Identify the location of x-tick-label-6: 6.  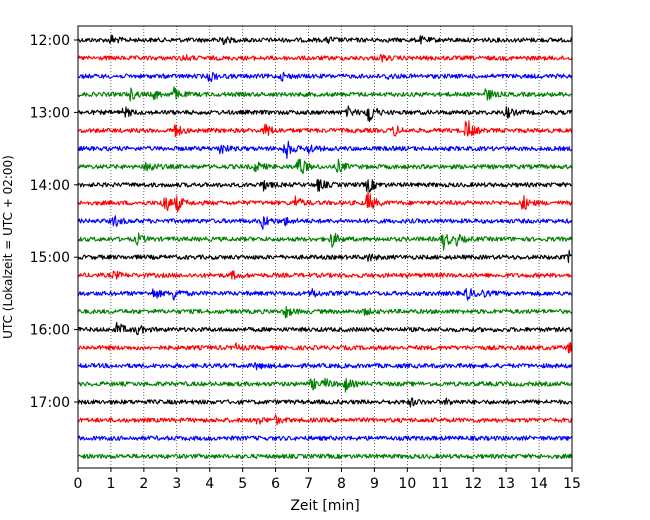
(275, 484).